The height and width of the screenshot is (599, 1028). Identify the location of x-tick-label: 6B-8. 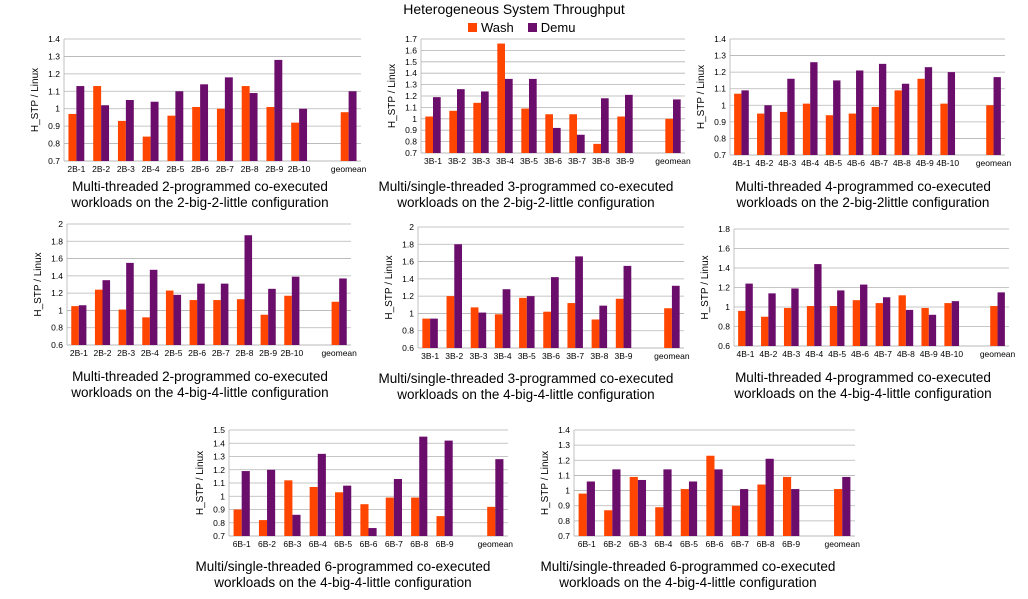
(766, 544).